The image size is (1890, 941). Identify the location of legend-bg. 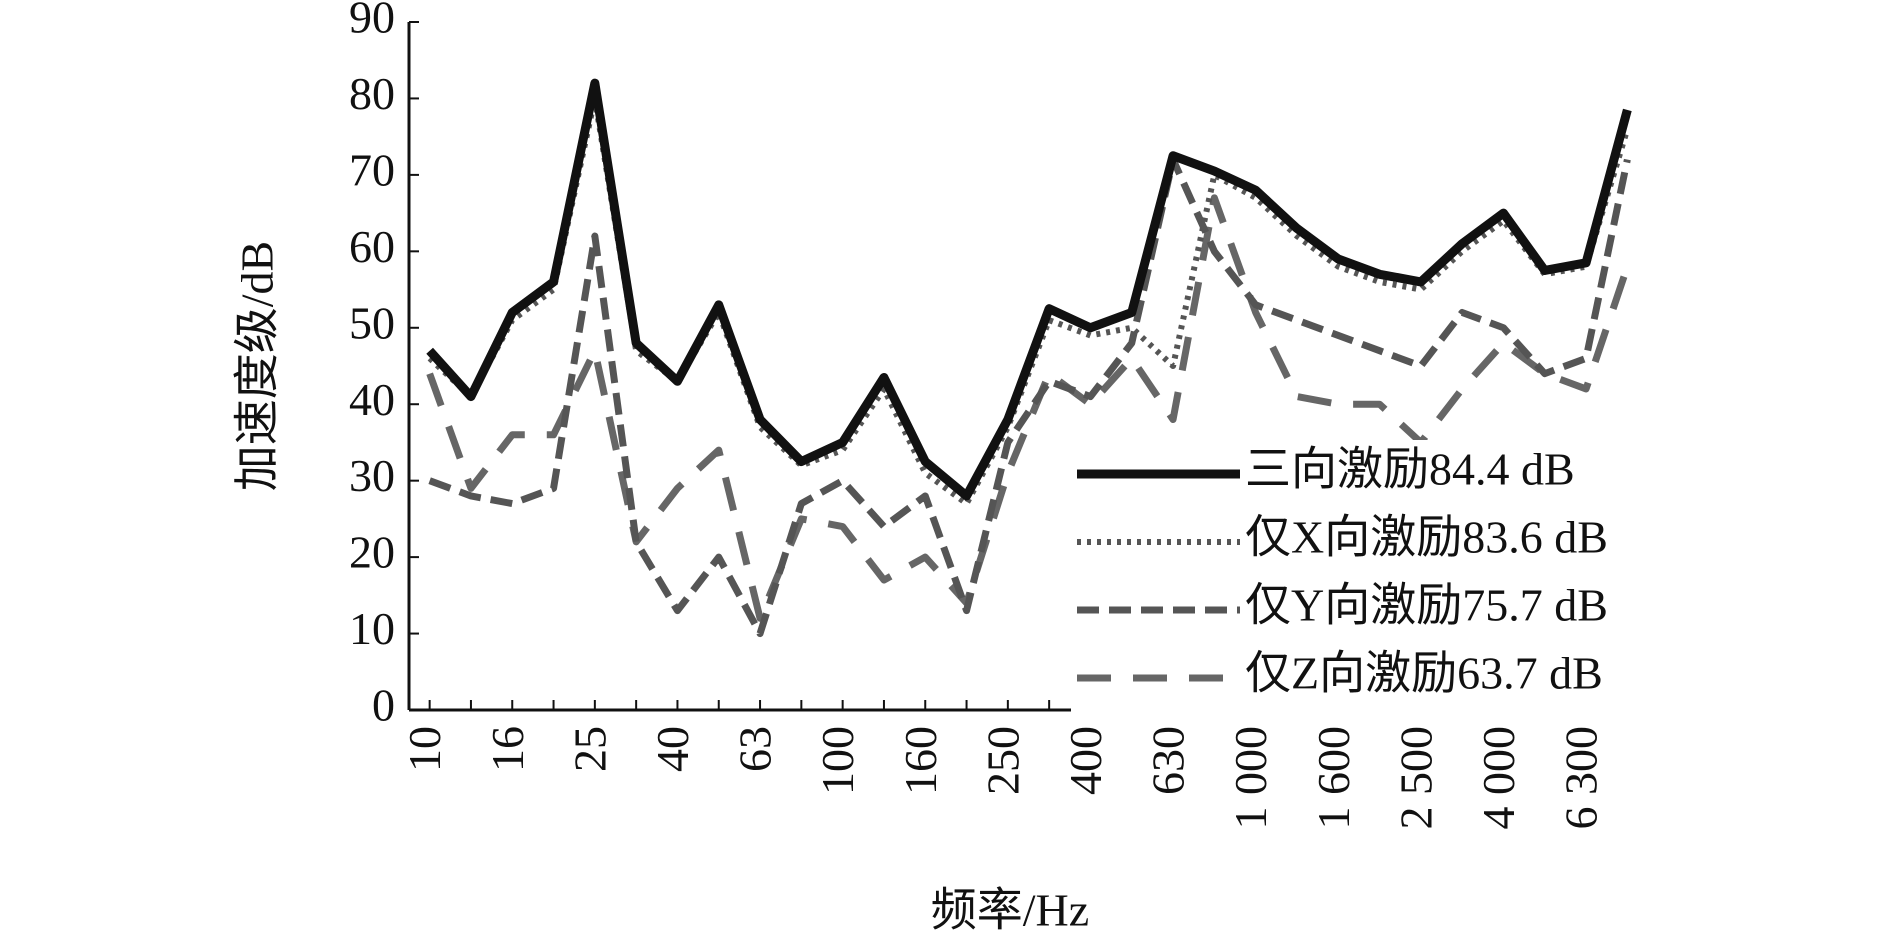
(1401, 678).